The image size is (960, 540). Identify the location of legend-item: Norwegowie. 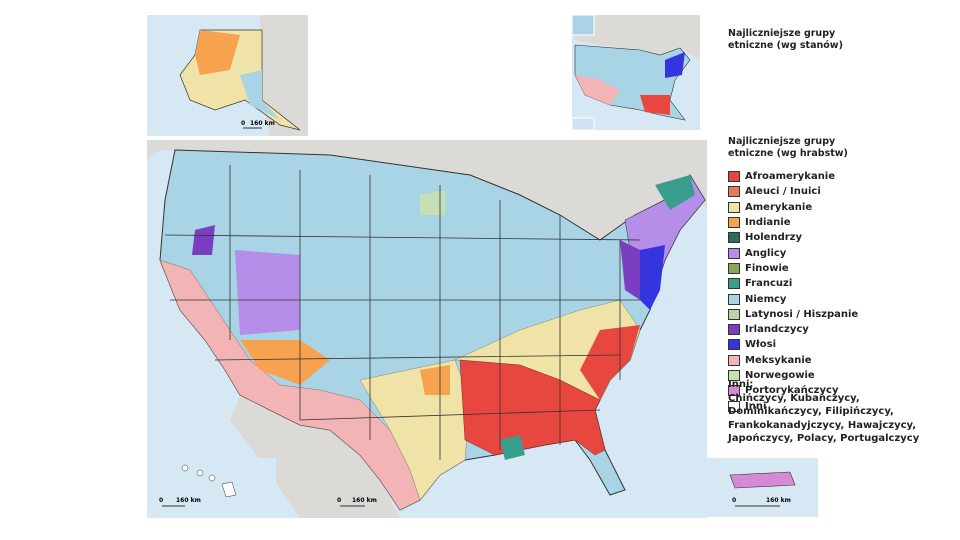
(793, 375).